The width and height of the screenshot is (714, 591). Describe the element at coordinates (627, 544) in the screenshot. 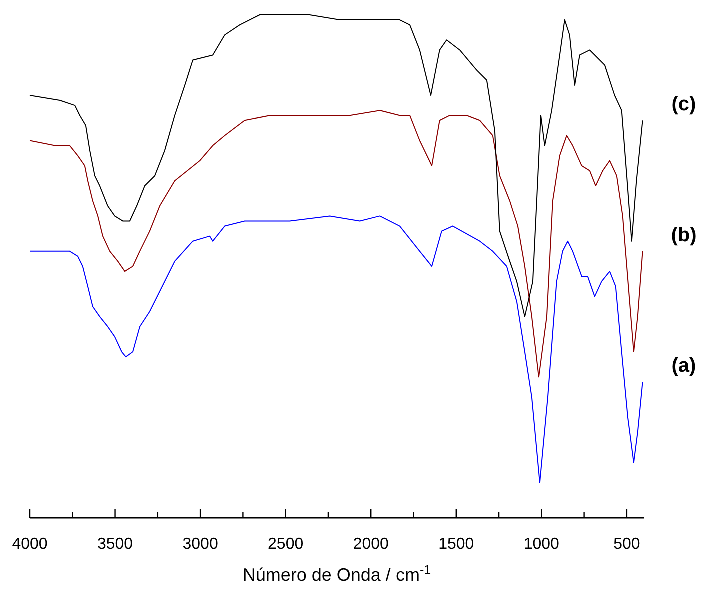

I see `x-tick-label: 500` at that location.